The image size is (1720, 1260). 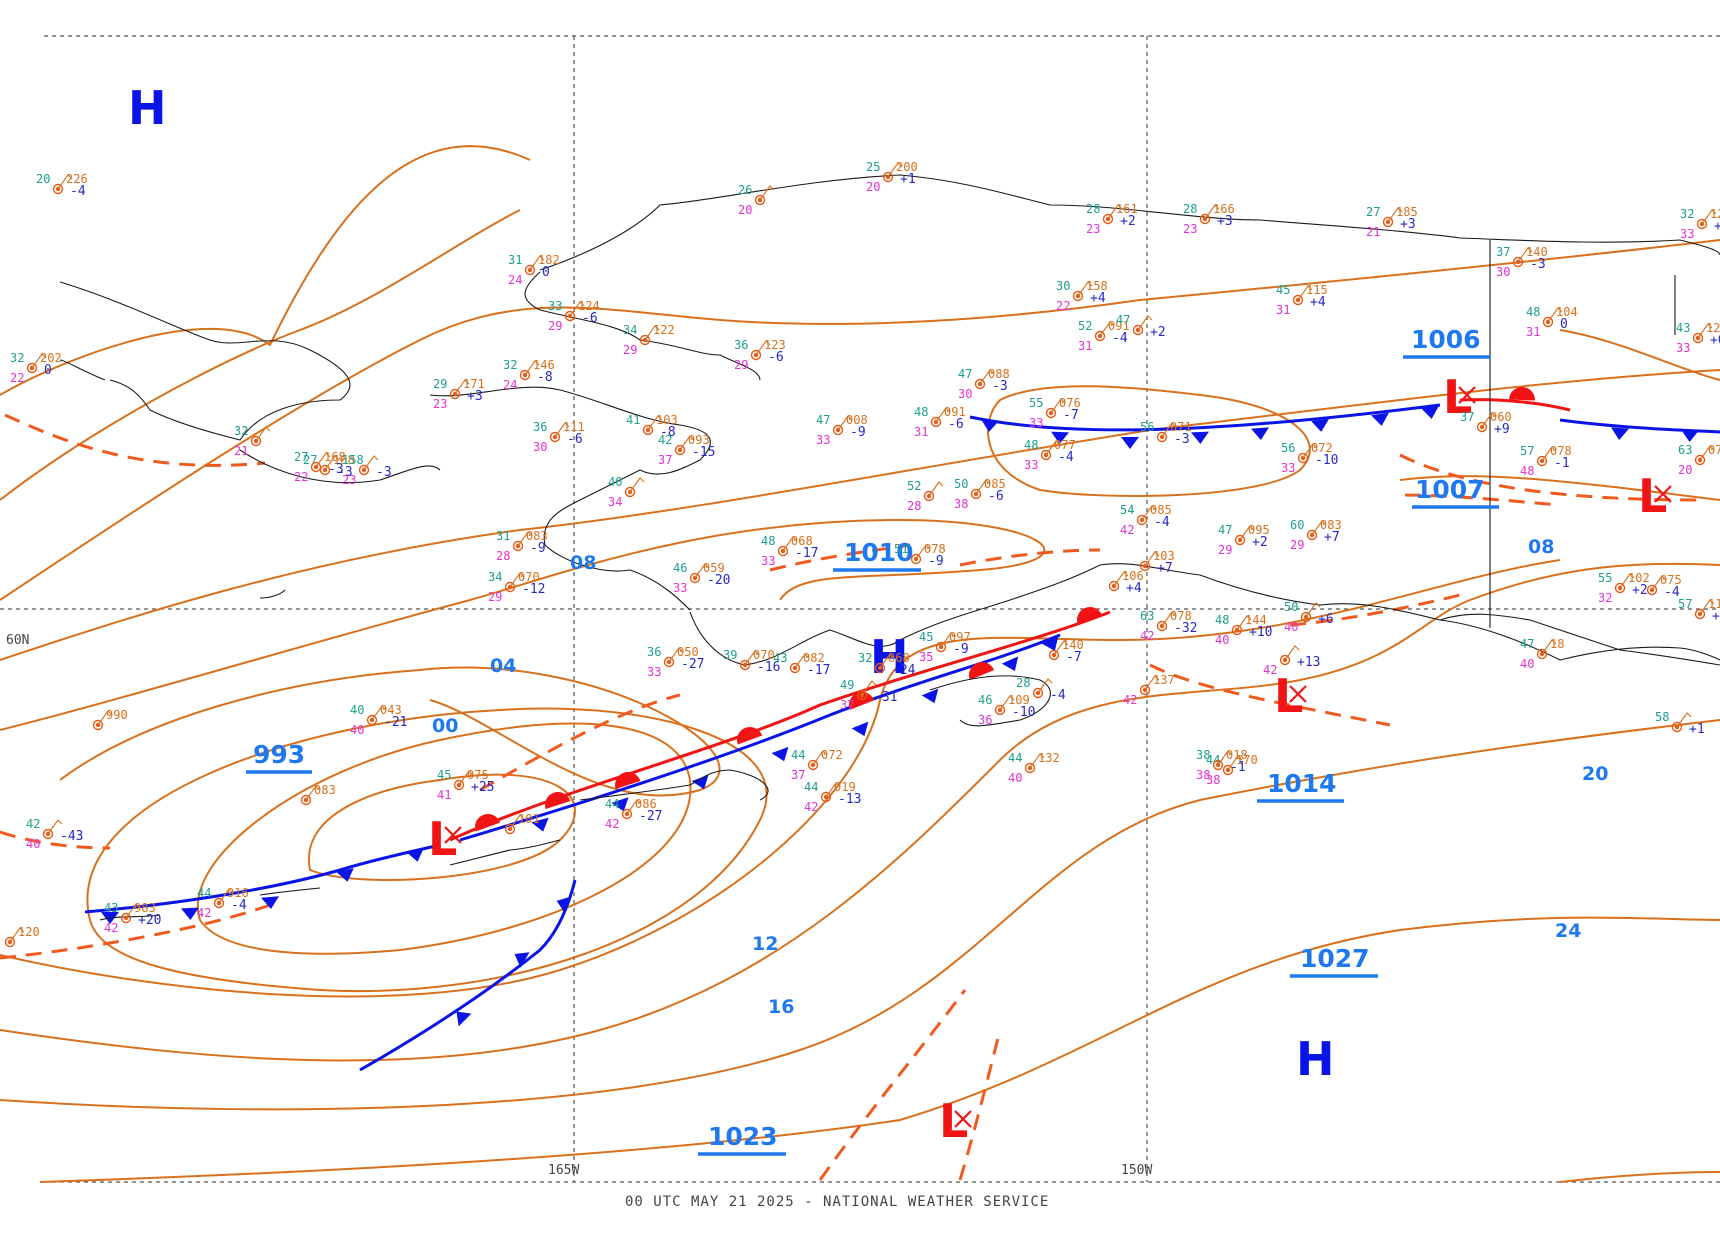 I want to click on station-dewpoint: 22, so click(x=17, y=378).